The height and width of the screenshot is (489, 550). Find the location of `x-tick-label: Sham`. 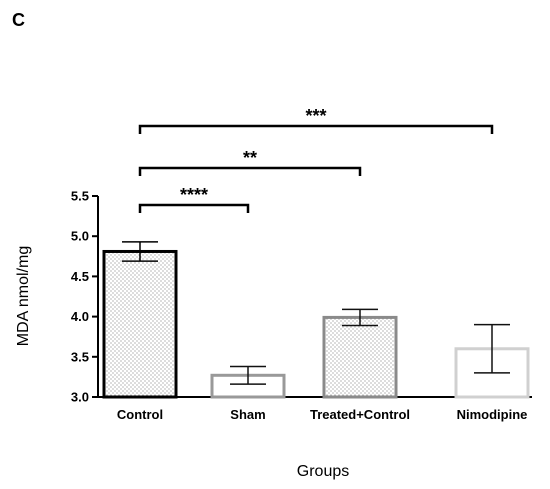

x-tick-label: Sham is located at coordinates (247, 414).